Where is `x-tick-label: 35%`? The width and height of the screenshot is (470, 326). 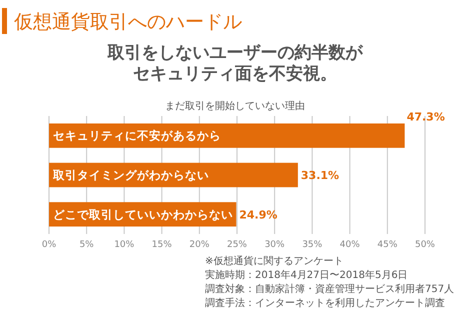
x-tick-label: 35% is located at coordinates (312, 245).